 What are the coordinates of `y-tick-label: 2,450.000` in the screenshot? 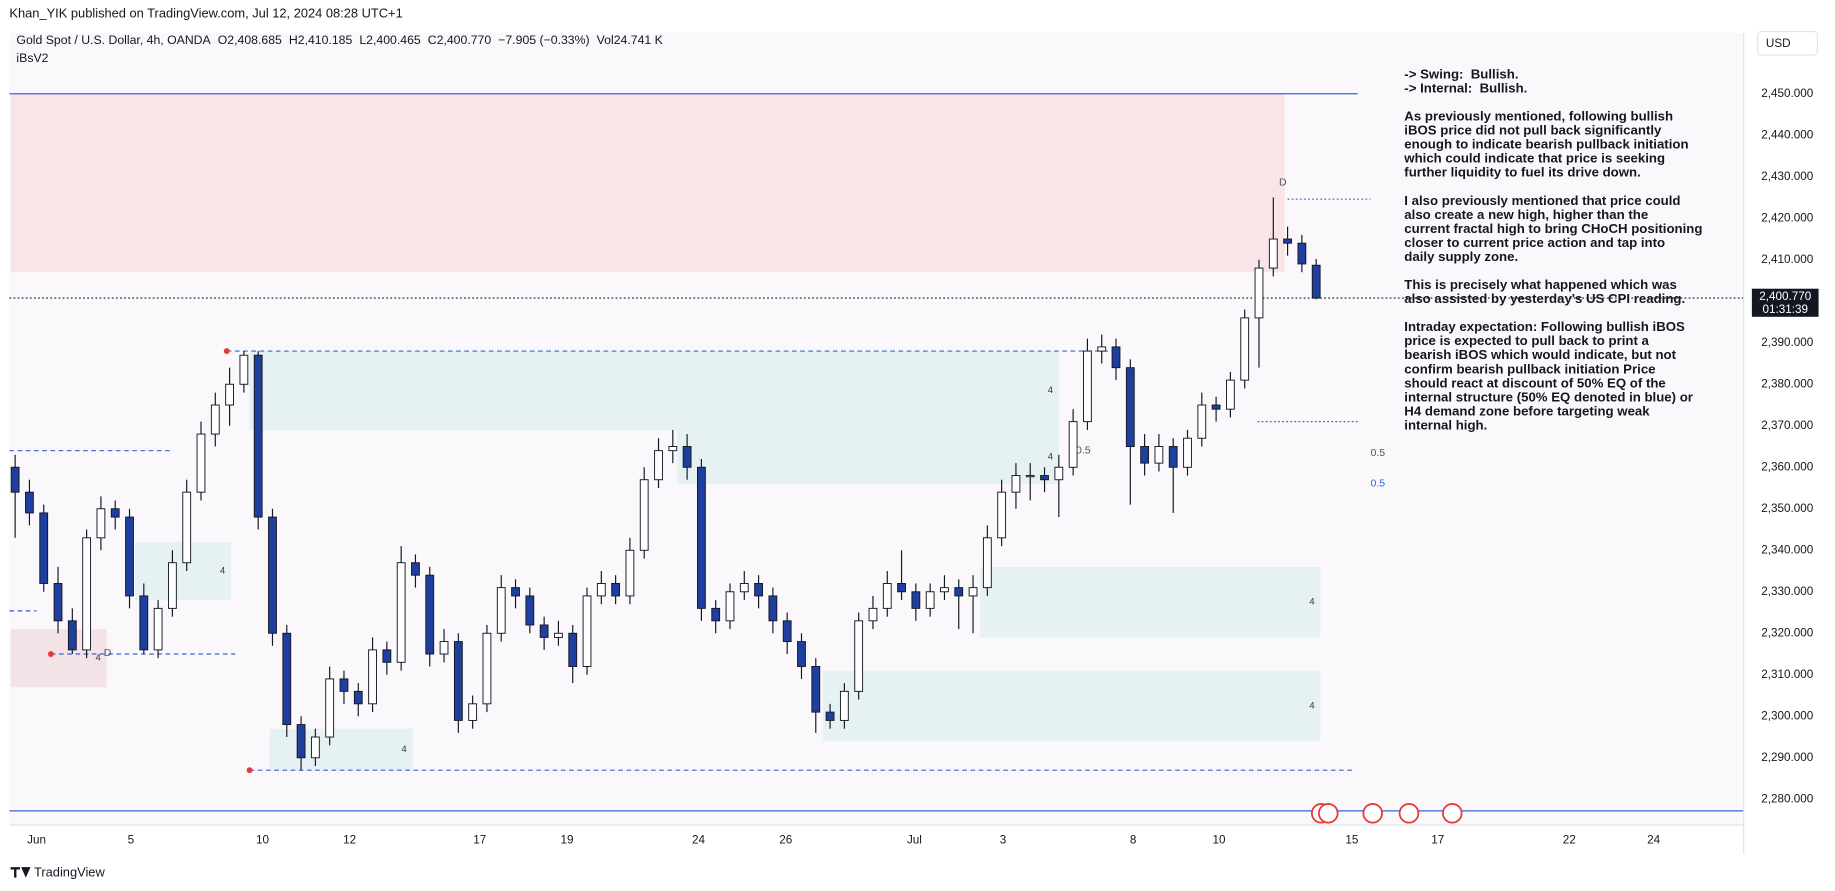 It's located at (1787, 93).